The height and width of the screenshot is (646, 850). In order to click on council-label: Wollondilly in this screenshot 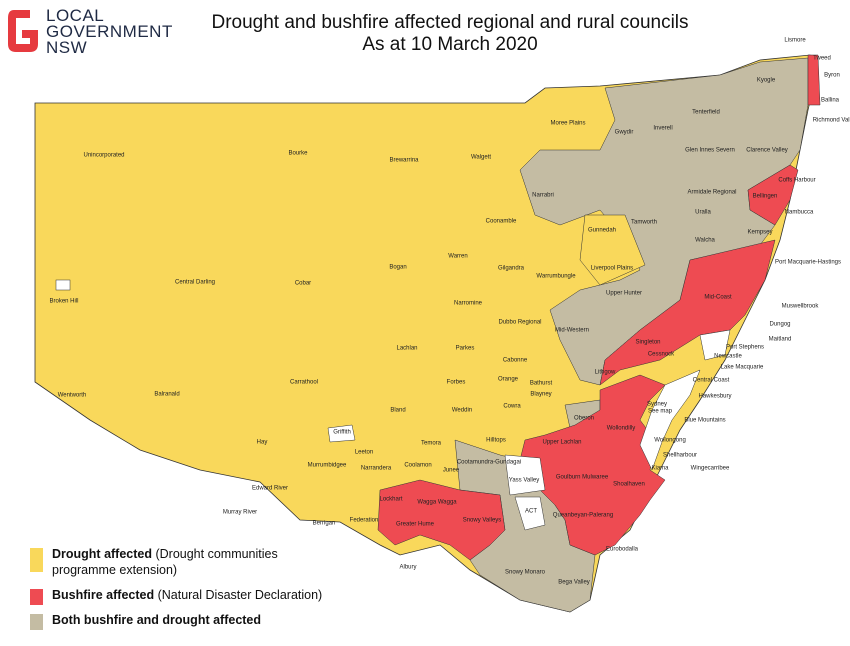, I will do `click(621, 429)`.